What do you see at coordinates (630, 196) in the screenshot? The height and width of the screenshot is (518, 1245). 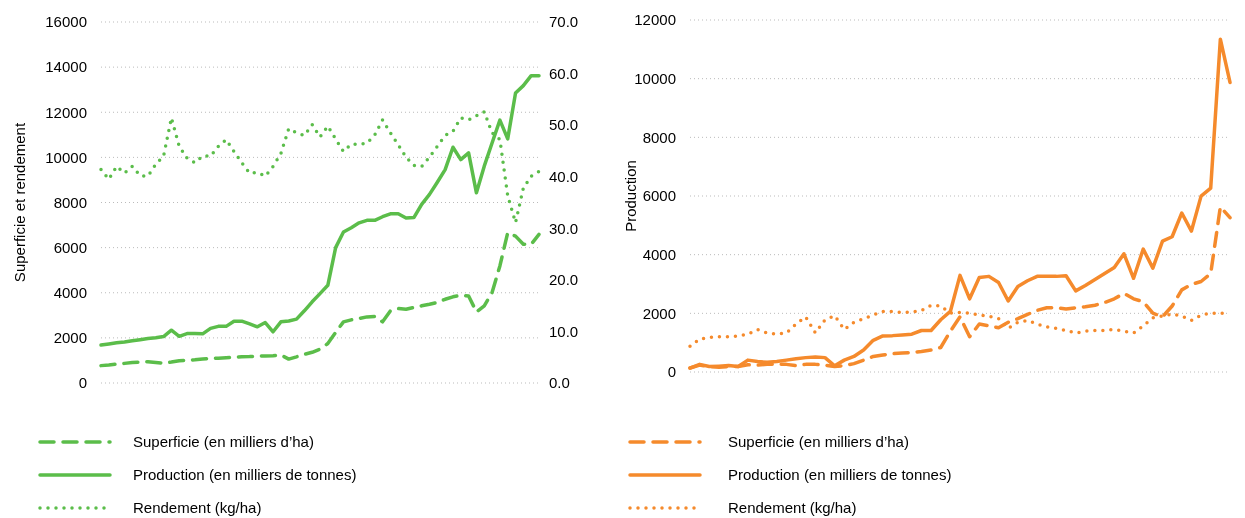 I see `y-axis-title: Production` at bounding box center [630, 196].